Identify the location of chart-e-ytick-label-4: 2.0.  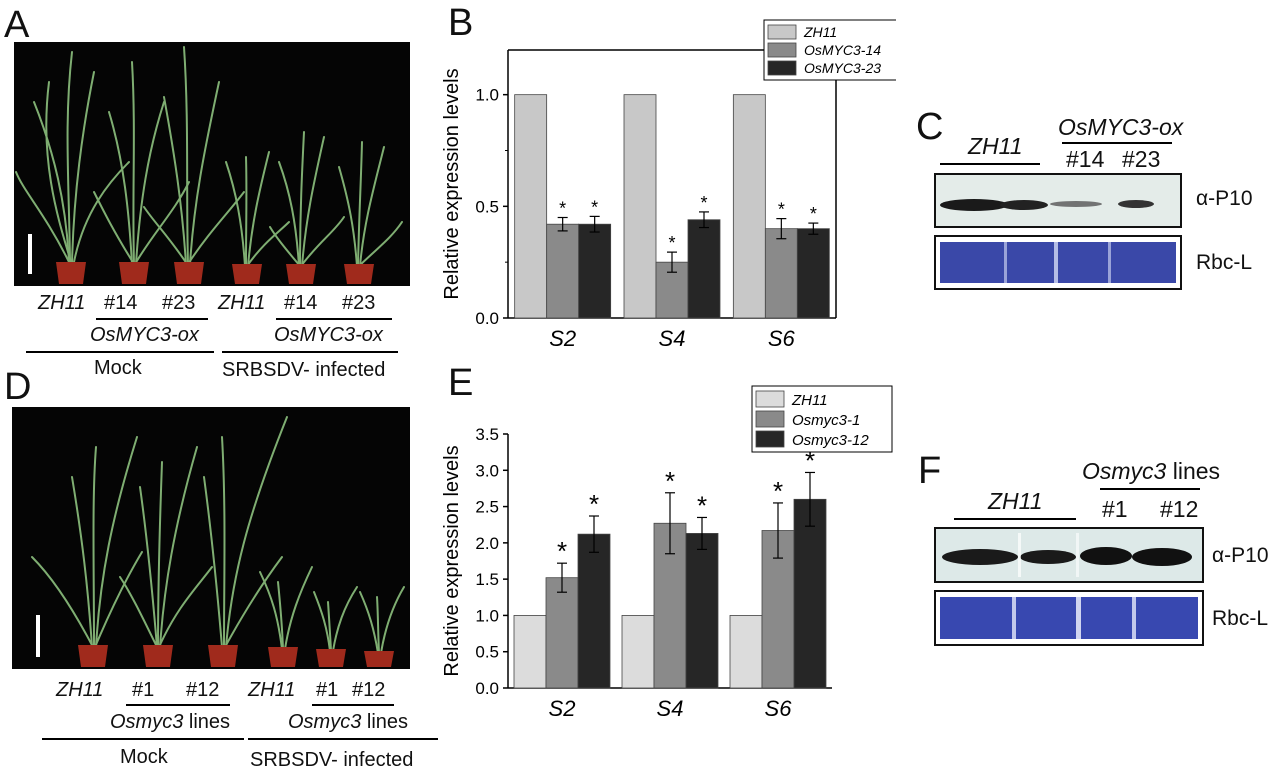
(487, 543).